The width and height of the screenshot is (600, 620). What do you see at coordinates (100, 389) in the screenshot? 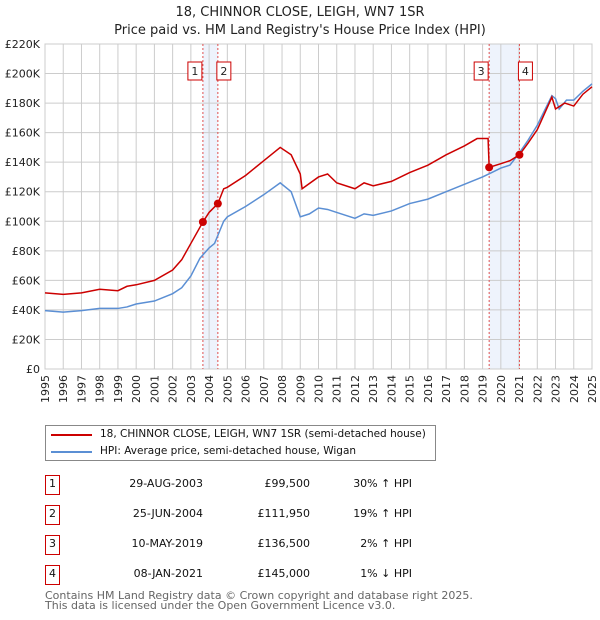
I see `x-tick-label: 1998` at bounding box center [100, 389].